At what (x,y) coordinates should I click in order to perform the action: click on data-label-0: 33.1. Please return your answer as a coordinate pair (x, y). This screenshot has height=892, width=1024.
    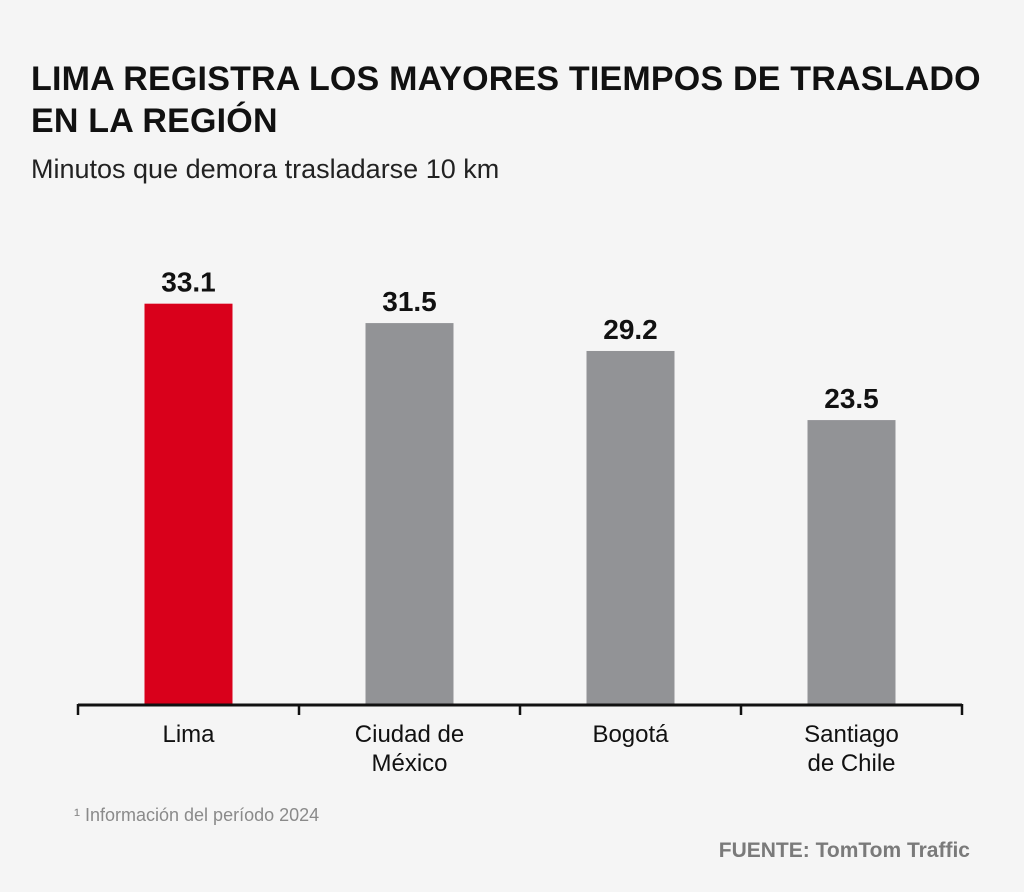
    Looking at the image, I should click on (188, 282).